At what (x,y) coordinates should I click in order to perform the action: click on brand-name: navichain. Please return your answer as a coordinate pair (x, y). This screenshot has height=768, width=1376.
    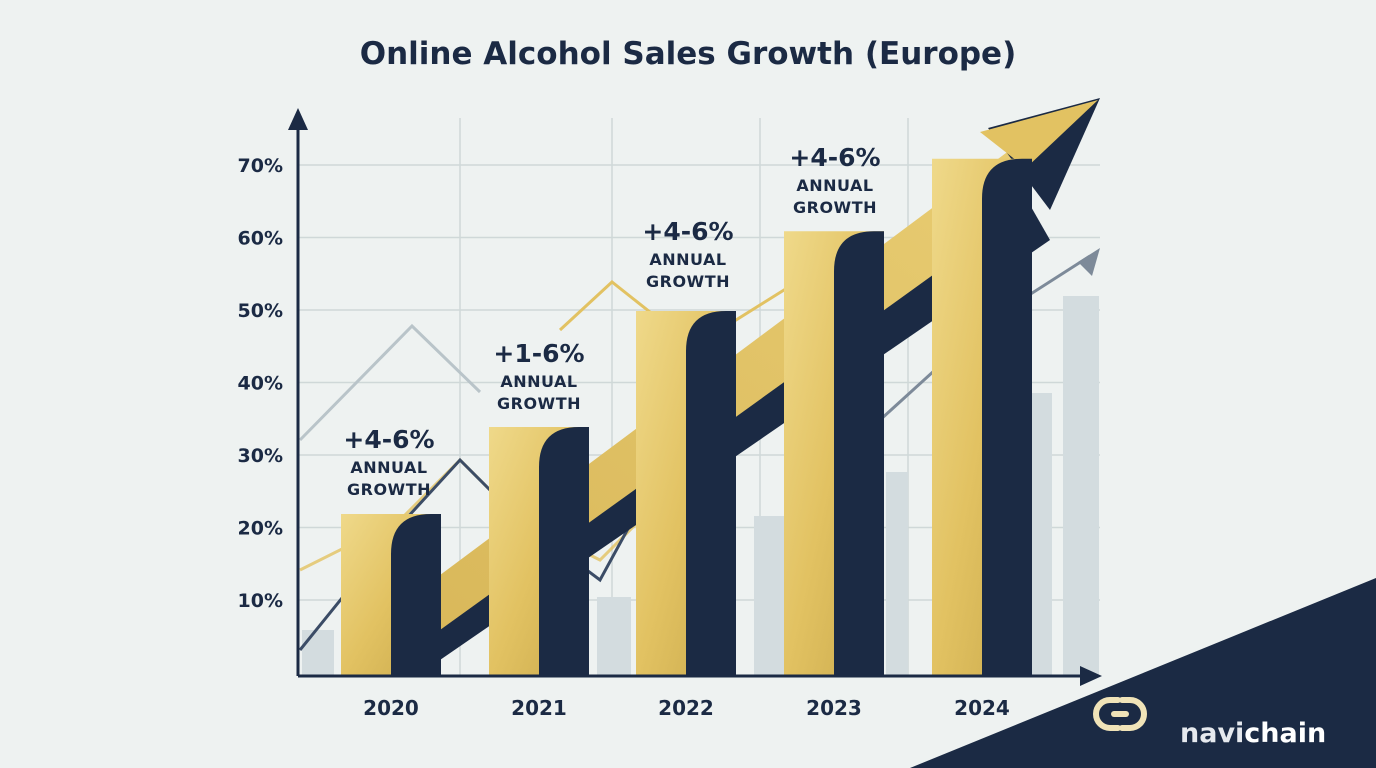
    Looking at the image, I should click on (1253, 733).